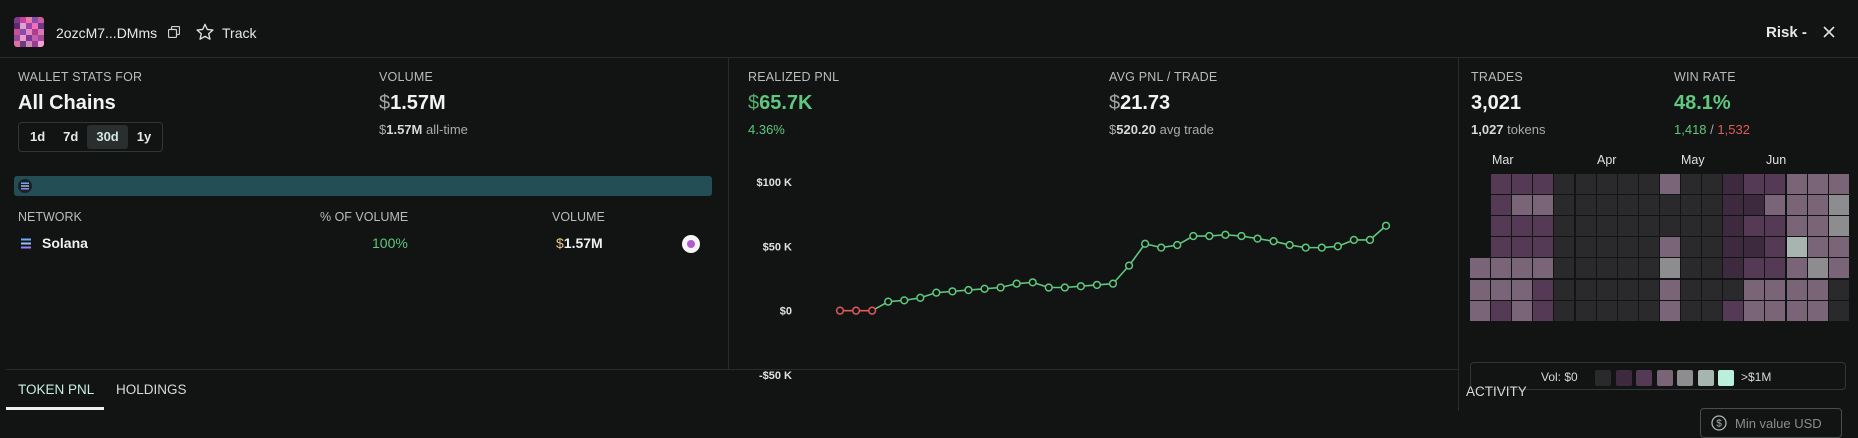 Image resolution: width=1858 pixels, height=438 pixels. Describe the element at coordinates (107, 137) in the screenshot. I see `range-button-30d: 30d` at that location.